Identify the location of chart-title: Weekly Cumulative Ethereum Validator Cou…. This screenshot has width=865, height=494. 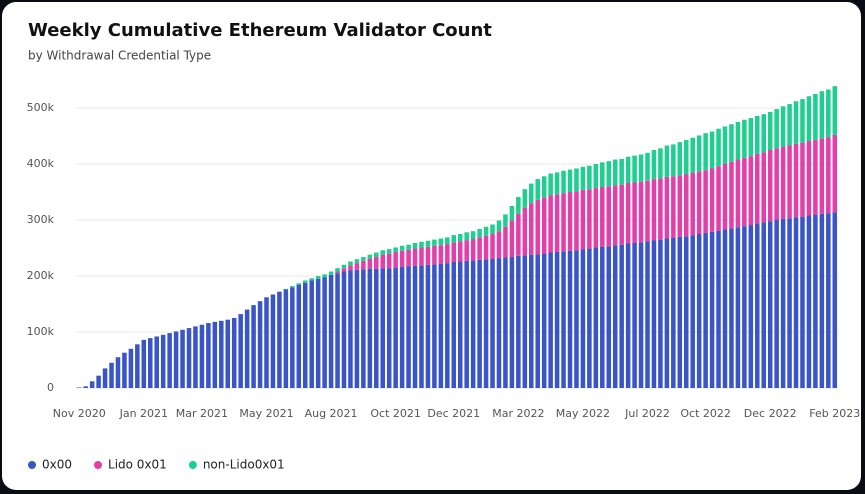
(260, 30).